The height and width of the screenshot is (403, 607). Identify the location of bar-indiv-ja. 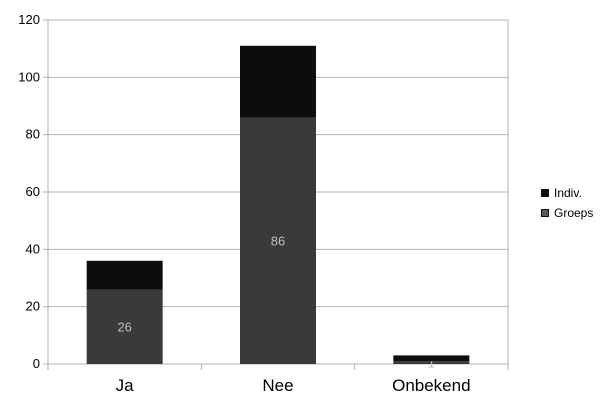
(124, 275).